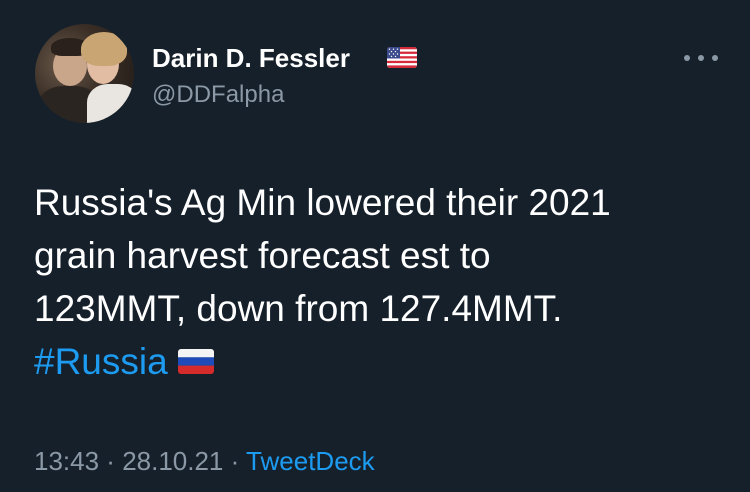 This screenshot has width=750, height=492. I want to click on avatar-person-2-hair, so click(104, 49).